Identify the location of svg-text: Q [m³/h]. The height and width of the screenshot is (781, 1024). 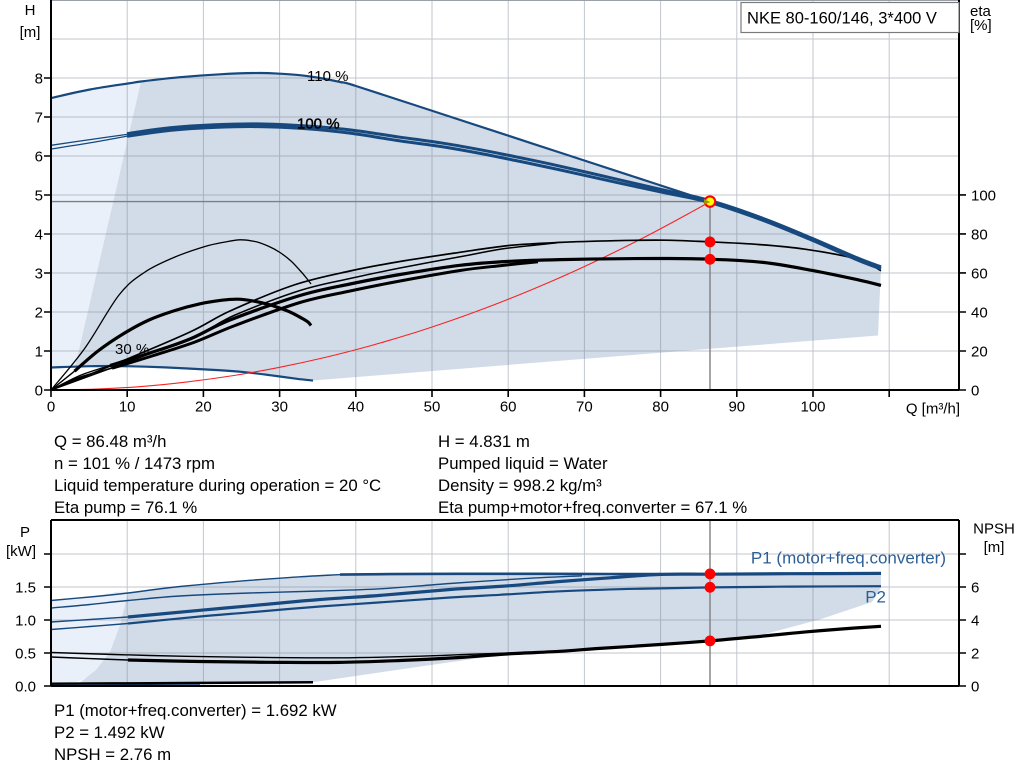
(933, 409).